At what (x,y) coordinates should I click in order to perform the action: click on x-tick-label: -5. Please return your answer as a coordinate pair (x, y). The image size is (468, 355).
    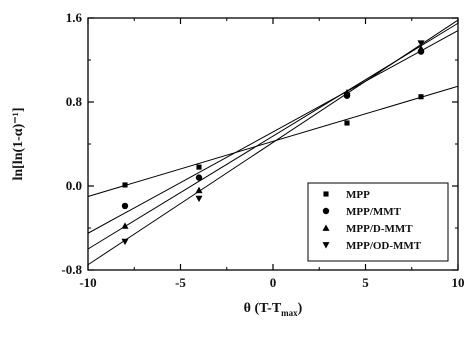
    Looking at the image, I should click on (180, 282).